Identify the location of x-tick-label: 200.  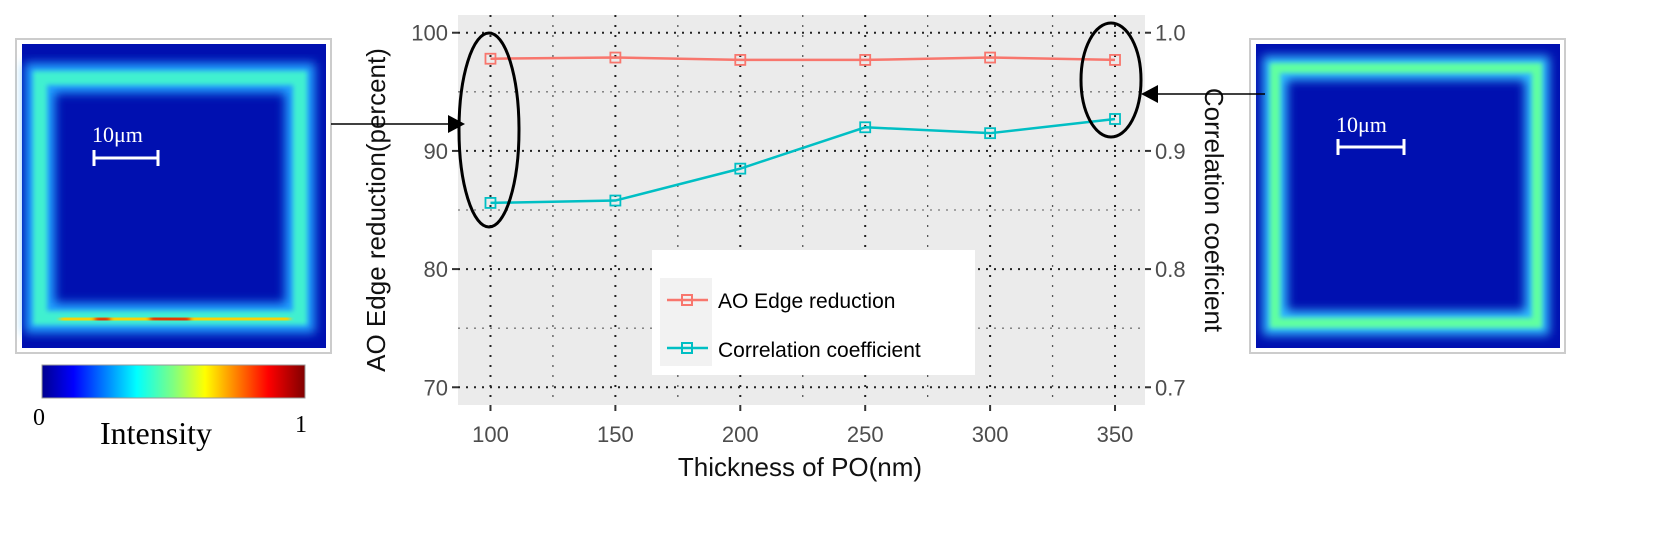
(740, 434).